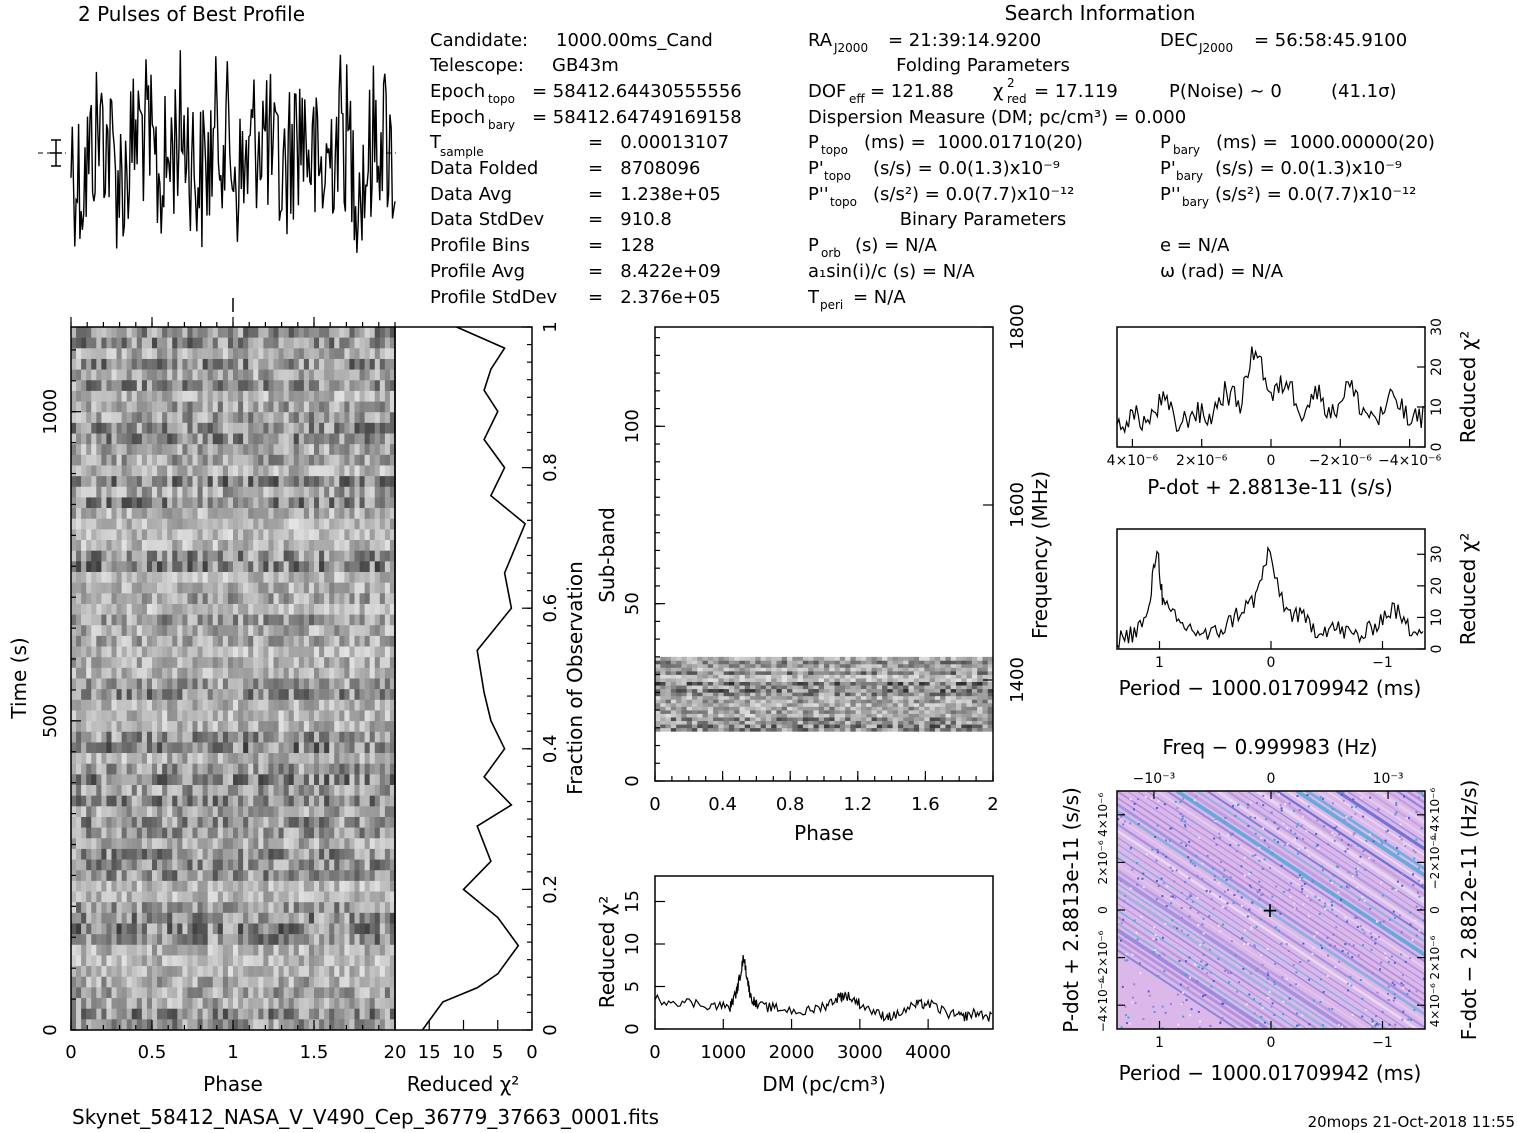 The height and width of the screenshot is (1133, 1517). Describe the element at coordinates (813, 297) in the screenshot. I see `tperi-label: T` at that location.